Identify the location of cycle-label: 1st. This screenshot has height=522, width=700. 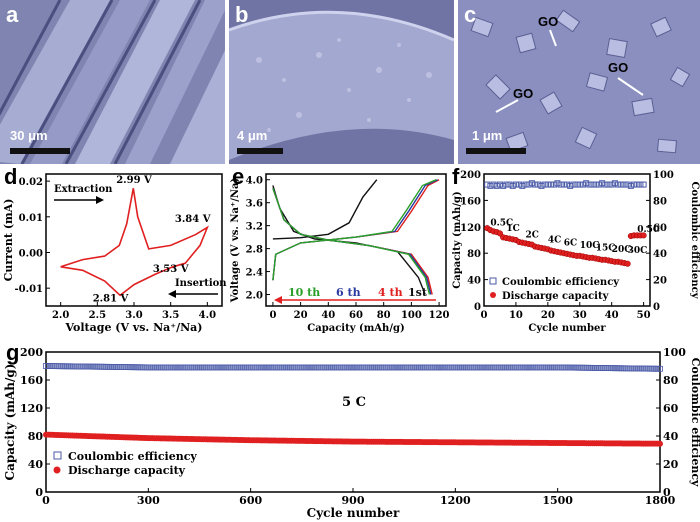
(418, 292).